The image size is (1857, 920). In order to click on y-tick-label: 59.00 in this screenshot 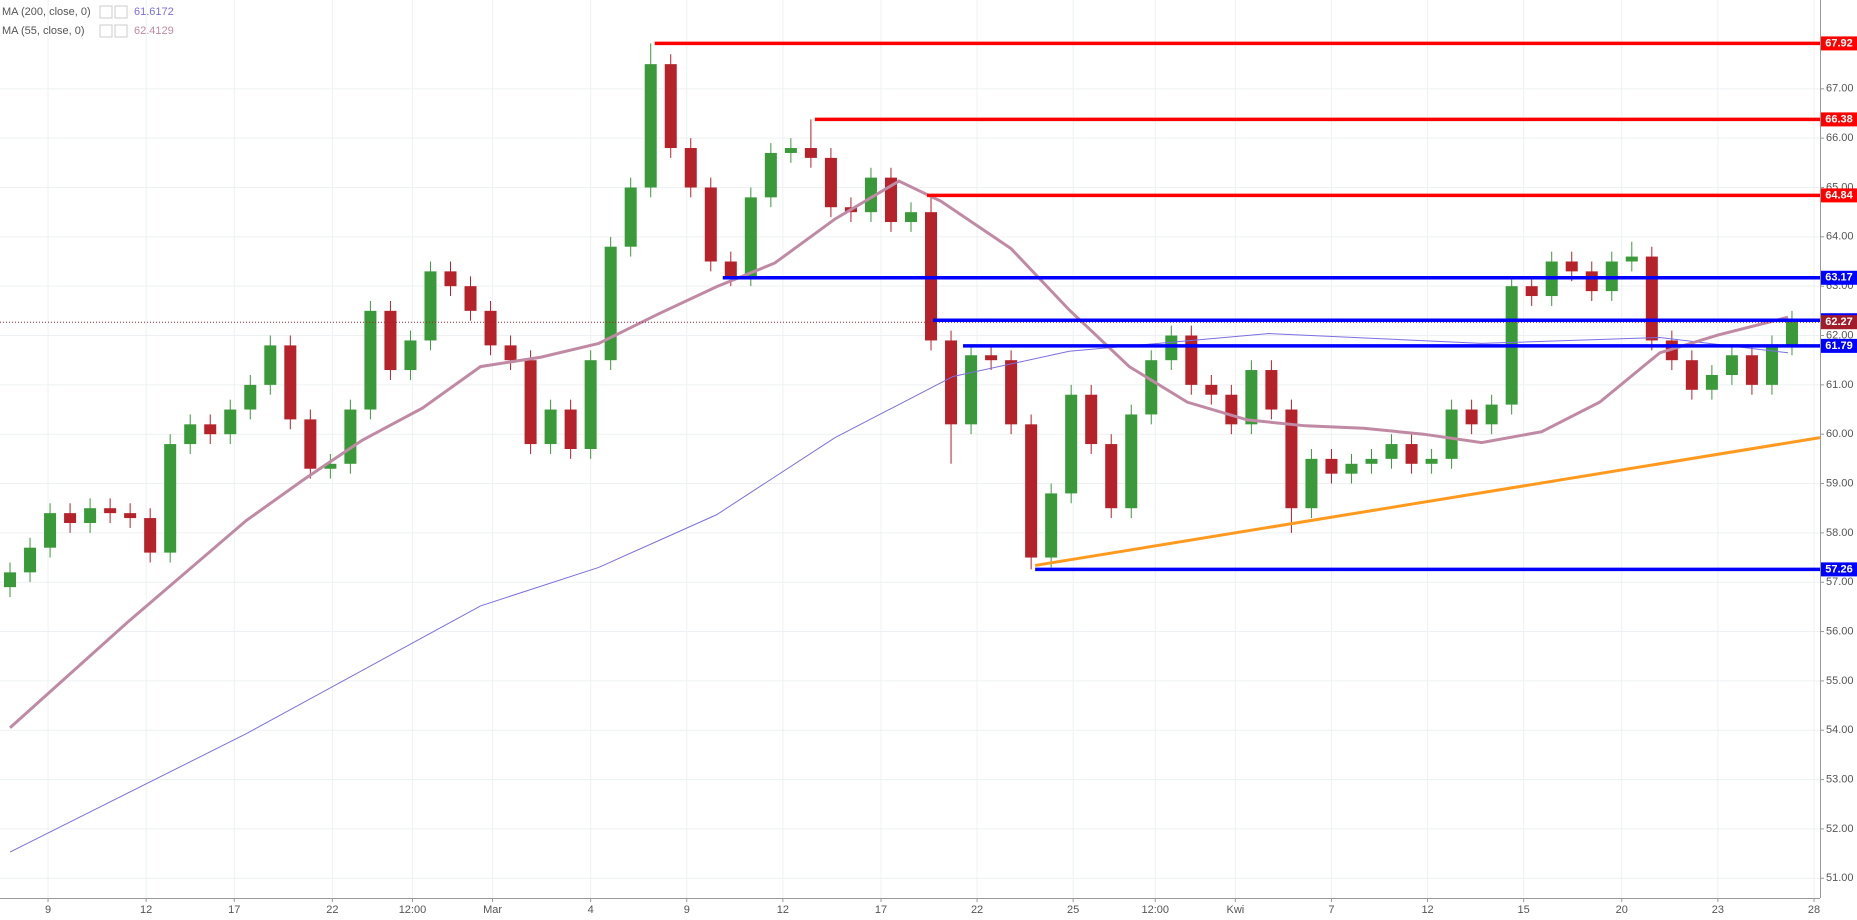, I will do `click(1840, 483)`.